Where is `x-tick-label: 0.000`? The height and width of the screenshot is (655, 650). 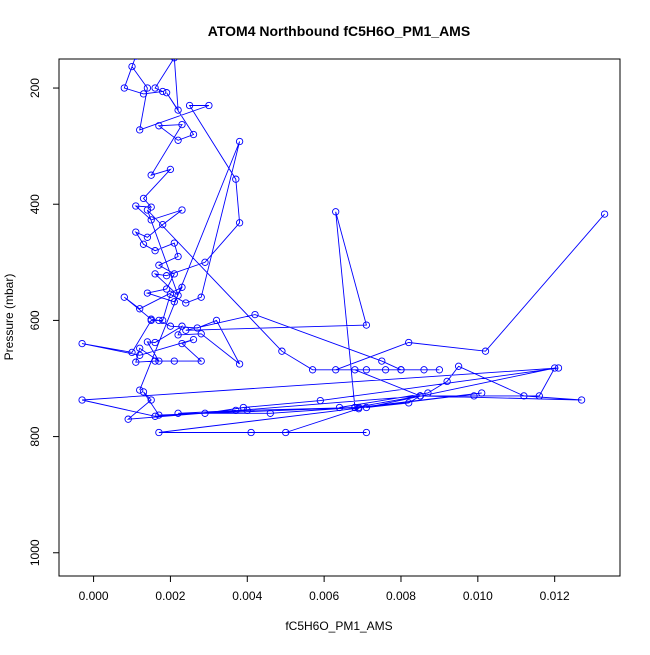 x-tick-label: 0.000 is located at coordinates (94, 596).